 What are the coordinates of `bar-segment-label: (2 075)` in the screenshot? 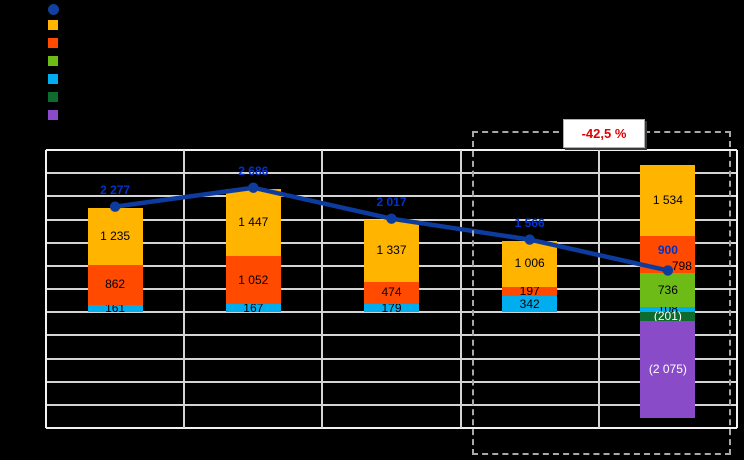 It's located at (667, 369).